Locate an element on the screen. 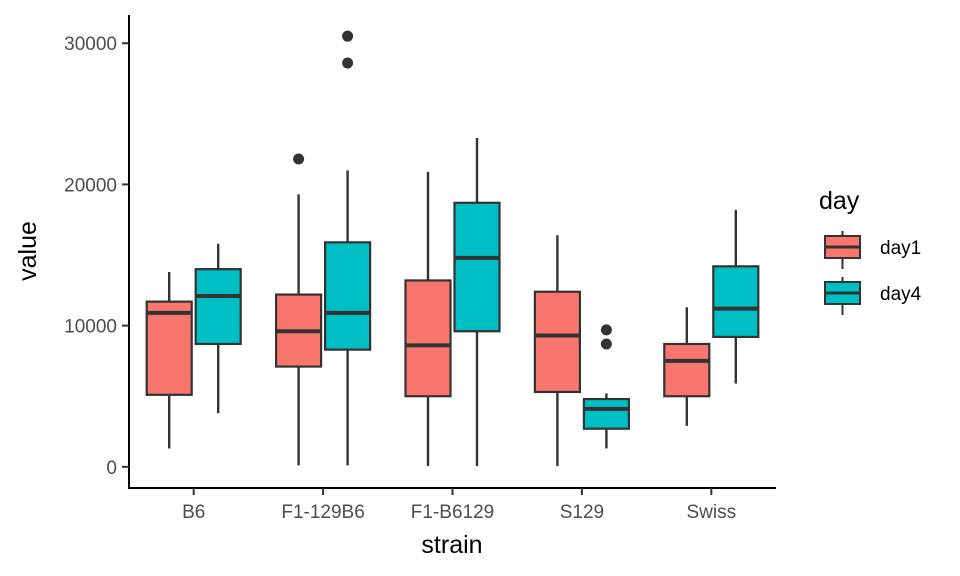 The height and width of the screenshot is (576, 960). box-day4-Swiss is located at coordinates (736, 296).